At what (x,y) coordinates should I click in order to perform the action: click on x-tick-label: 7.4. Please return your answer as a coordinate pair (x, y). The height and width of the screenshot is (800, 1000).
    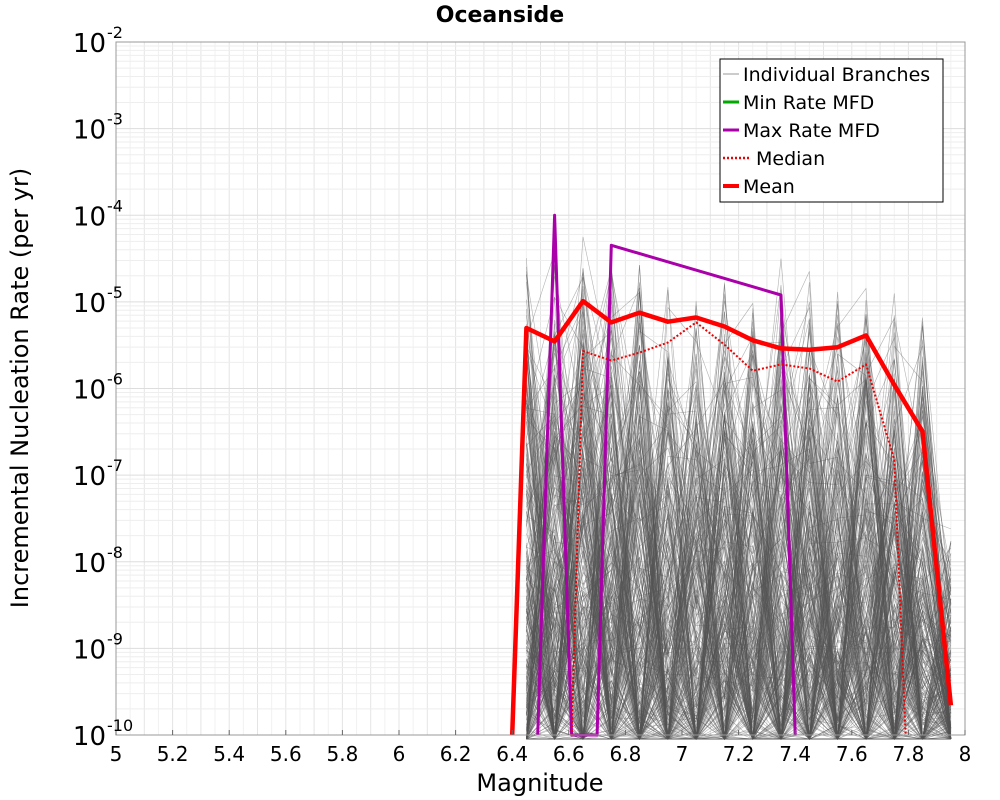
    Looking at the image, I should click on (795, 754).